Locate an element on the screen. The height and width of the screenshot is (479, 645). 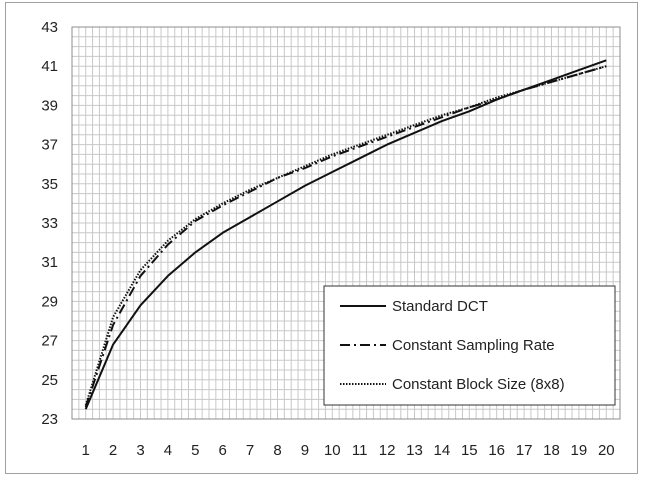
y-tick-label: 35 is located at coordinates (49, 184).